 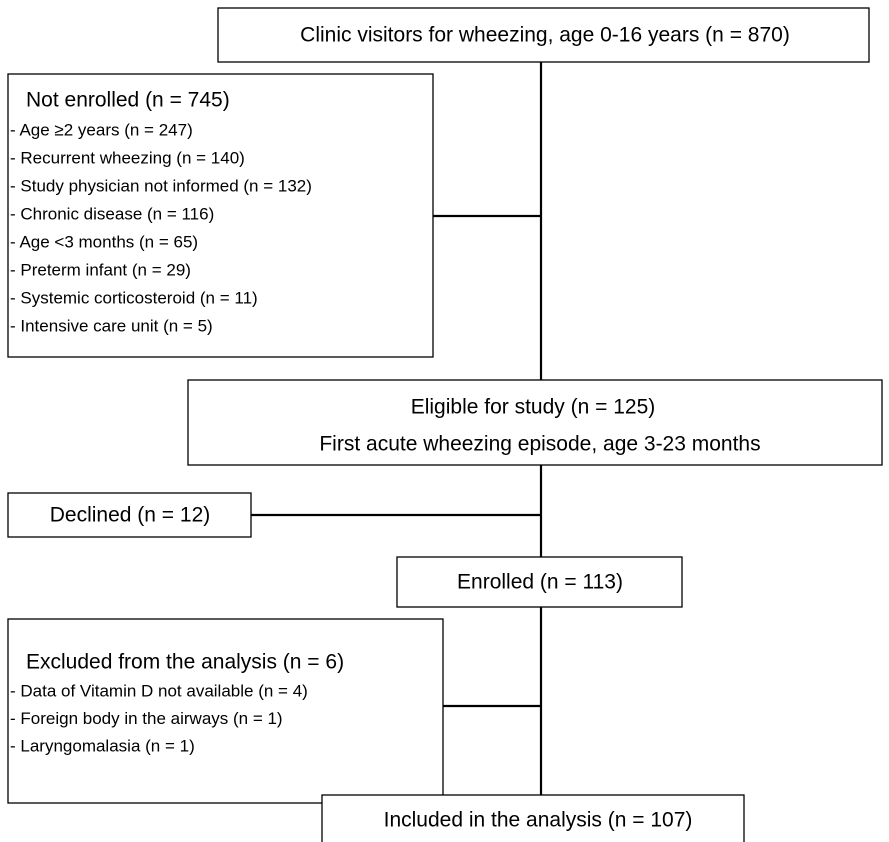 What do you see at coordinates (102, 745) in the screenshot?
I see `list-item: - Laryngomalasia (n = 1)` at bounding box center [102, 745].